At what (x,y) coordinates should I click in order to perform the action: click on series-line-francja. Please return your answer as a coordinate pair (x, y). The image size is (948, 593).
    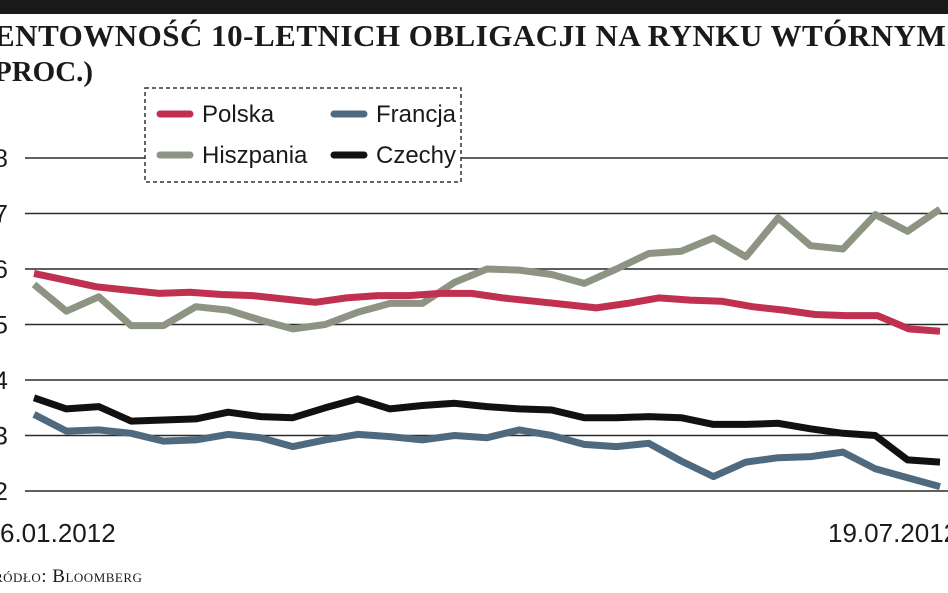
    Looking at the image, I should click on (486, 450).